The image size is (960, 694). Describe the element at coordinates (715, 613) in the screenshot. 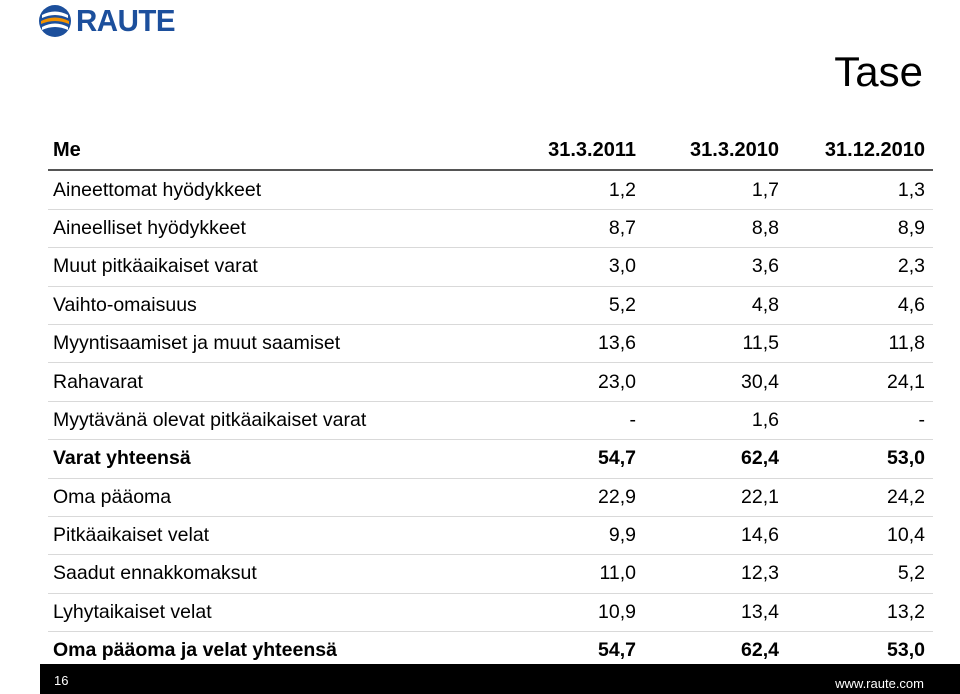

I see `row-value: 13,4` at that location.